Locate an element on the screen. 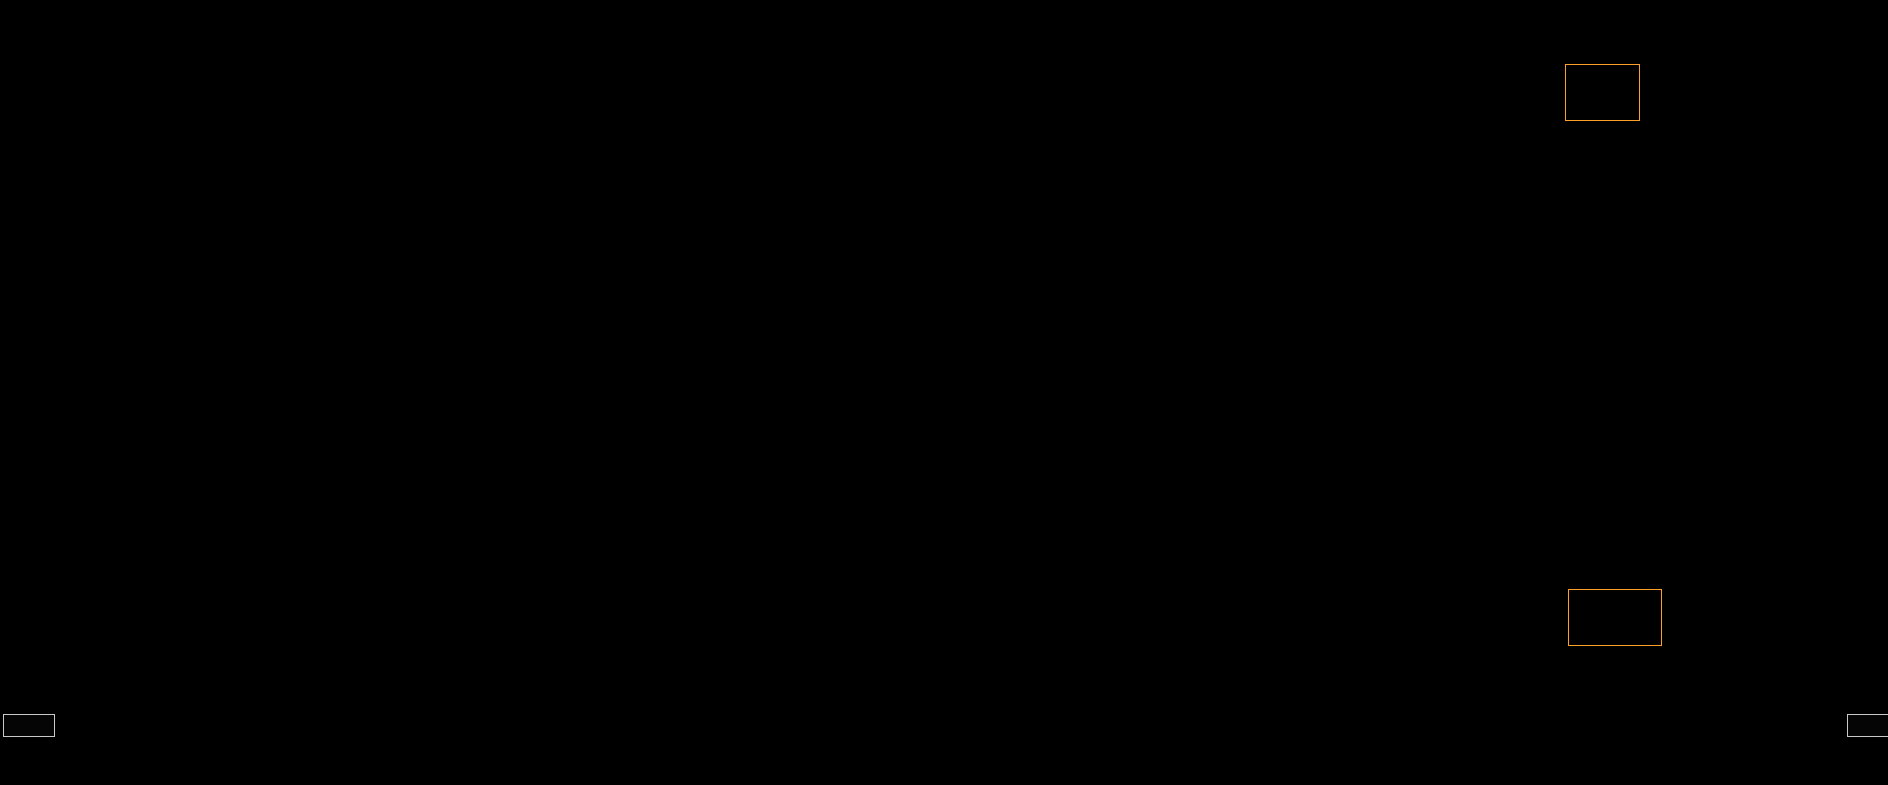  sdex-last-price-label is located at coordinates (1865, 11).